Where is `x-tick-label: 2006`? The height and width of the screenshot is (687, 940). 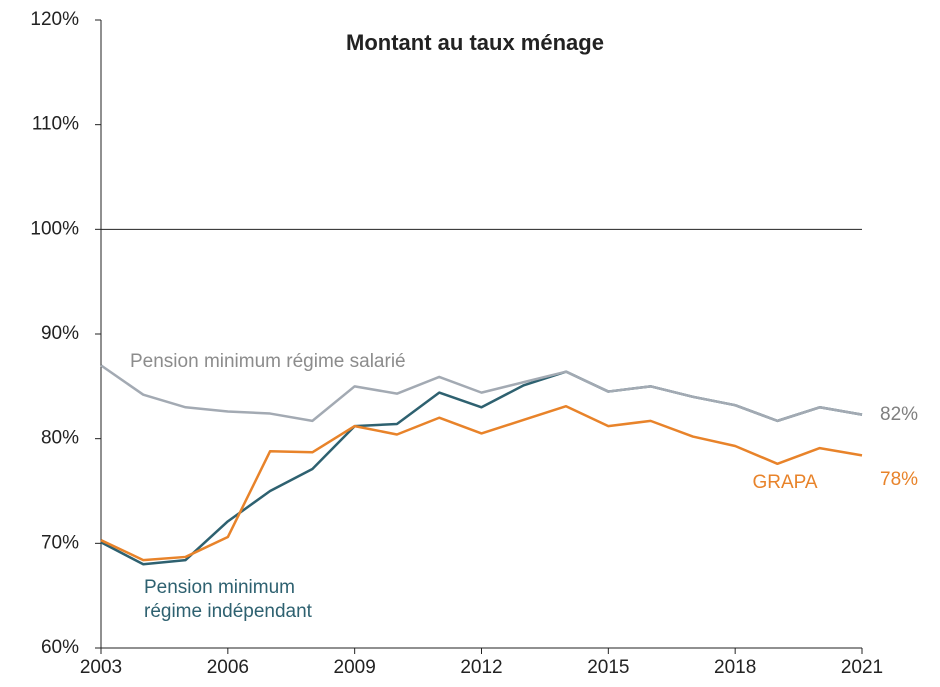 x-tick-label: 2006 is located at coordinates (228, 667).